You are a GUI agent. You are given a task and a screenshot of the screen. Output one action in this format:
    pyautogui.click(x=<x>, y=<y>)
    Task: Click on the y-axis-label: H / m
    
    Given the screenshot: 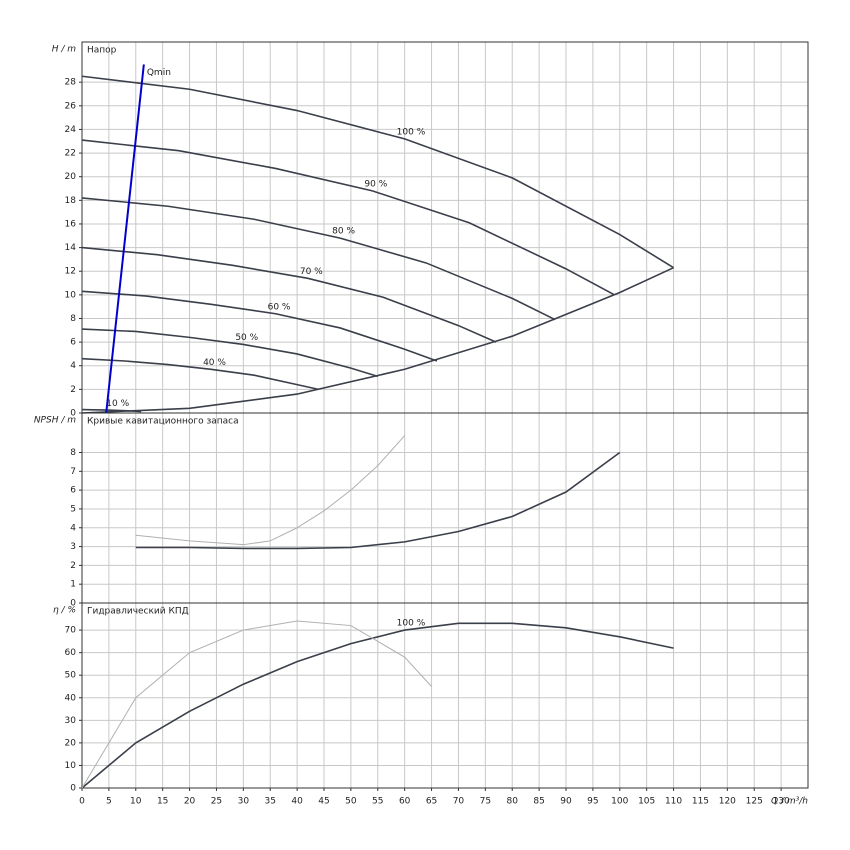 What is the action you would take?
    pyautogui.click(x=64, y=50)
    